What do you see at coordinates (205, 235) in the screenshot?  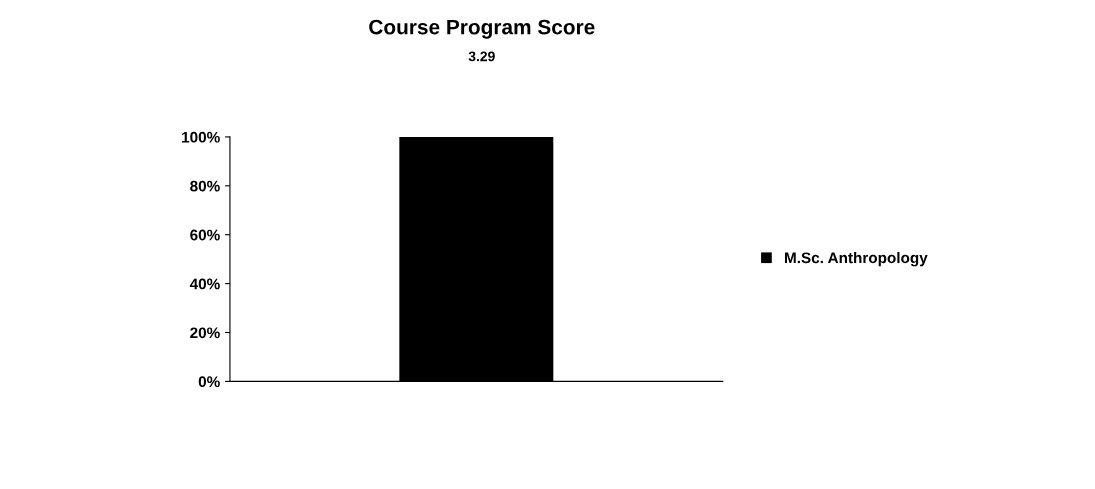 I see `y-tick-label: 60%` at bounding box center [205, 235].